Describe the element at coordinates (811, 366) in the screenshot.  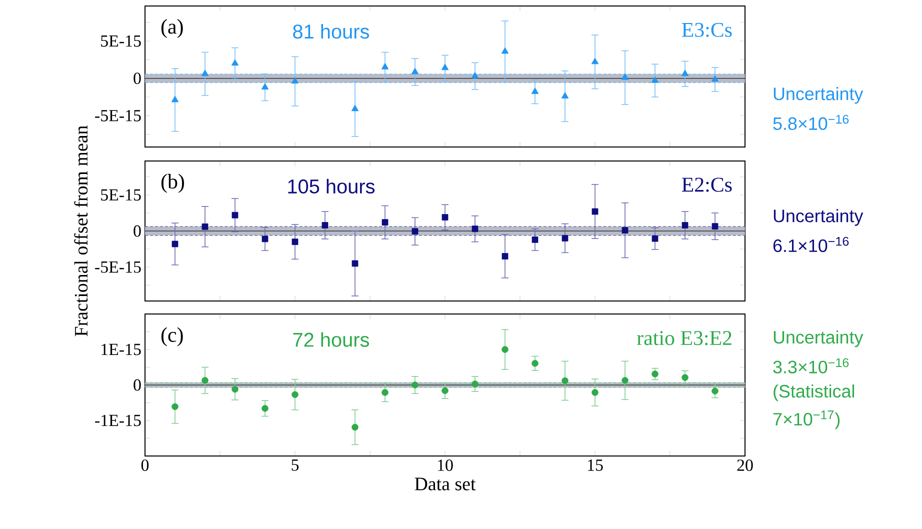
I see `text: 3.3×10$^{−16}$` at that location.